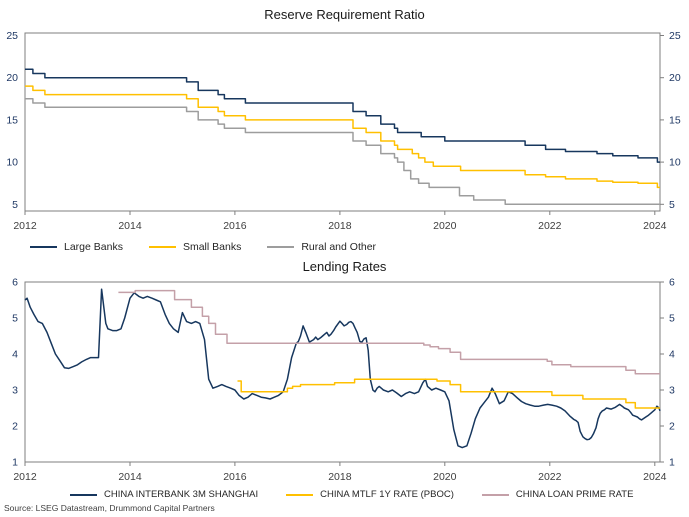 The height and width of the screenshot is (517, 689). Describe the element at coordinates (15, 391) in the screenshot. I see `y-tick-label-left: 3` at that location.